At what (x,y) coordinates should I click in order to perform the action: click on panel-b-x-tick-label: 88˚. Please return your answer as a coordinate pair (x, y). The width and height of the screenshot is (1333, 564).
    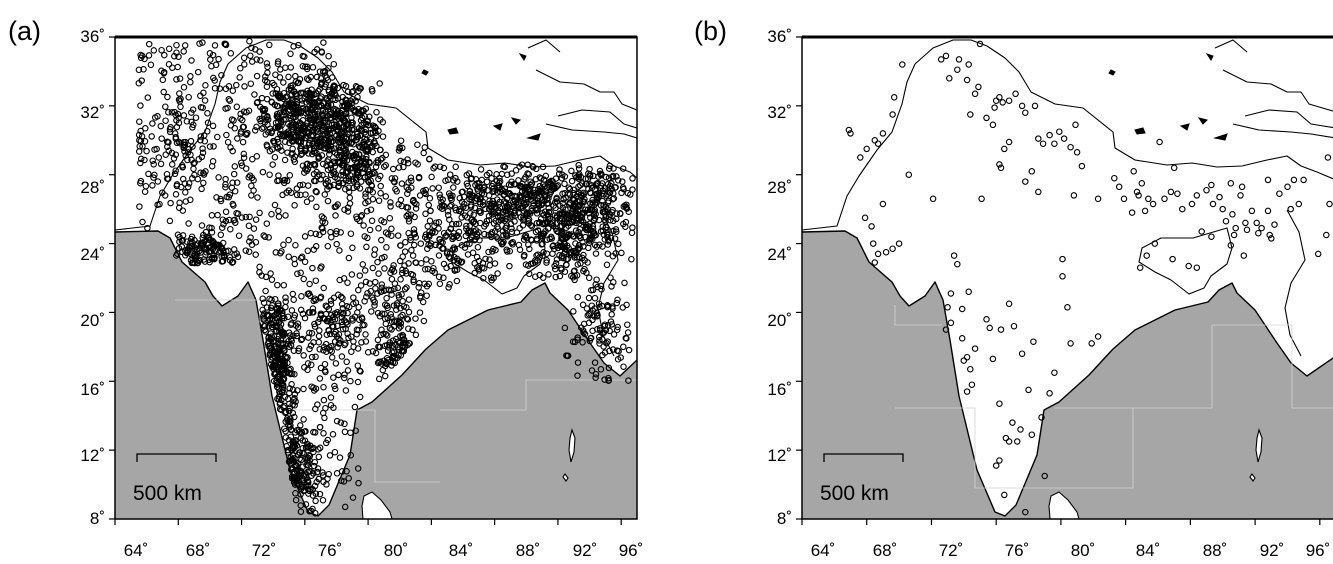
    Looking at the image, I should click on (1215, 550).